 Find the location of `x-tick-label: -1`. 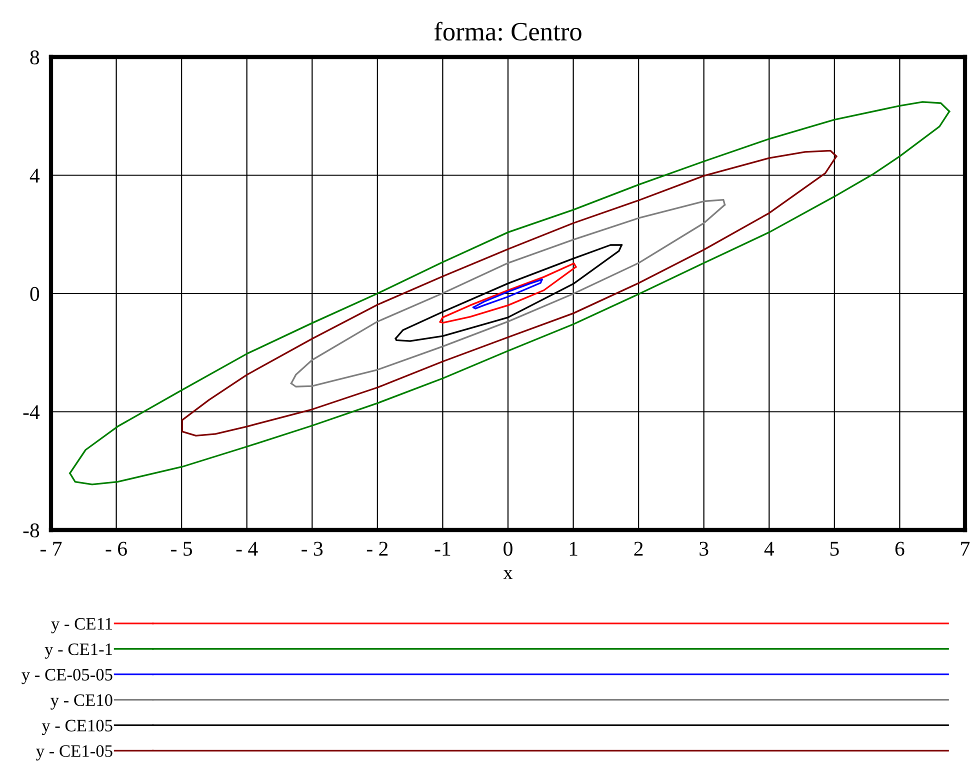

x-tick-label: -1 is located at coordinates (442, 549).